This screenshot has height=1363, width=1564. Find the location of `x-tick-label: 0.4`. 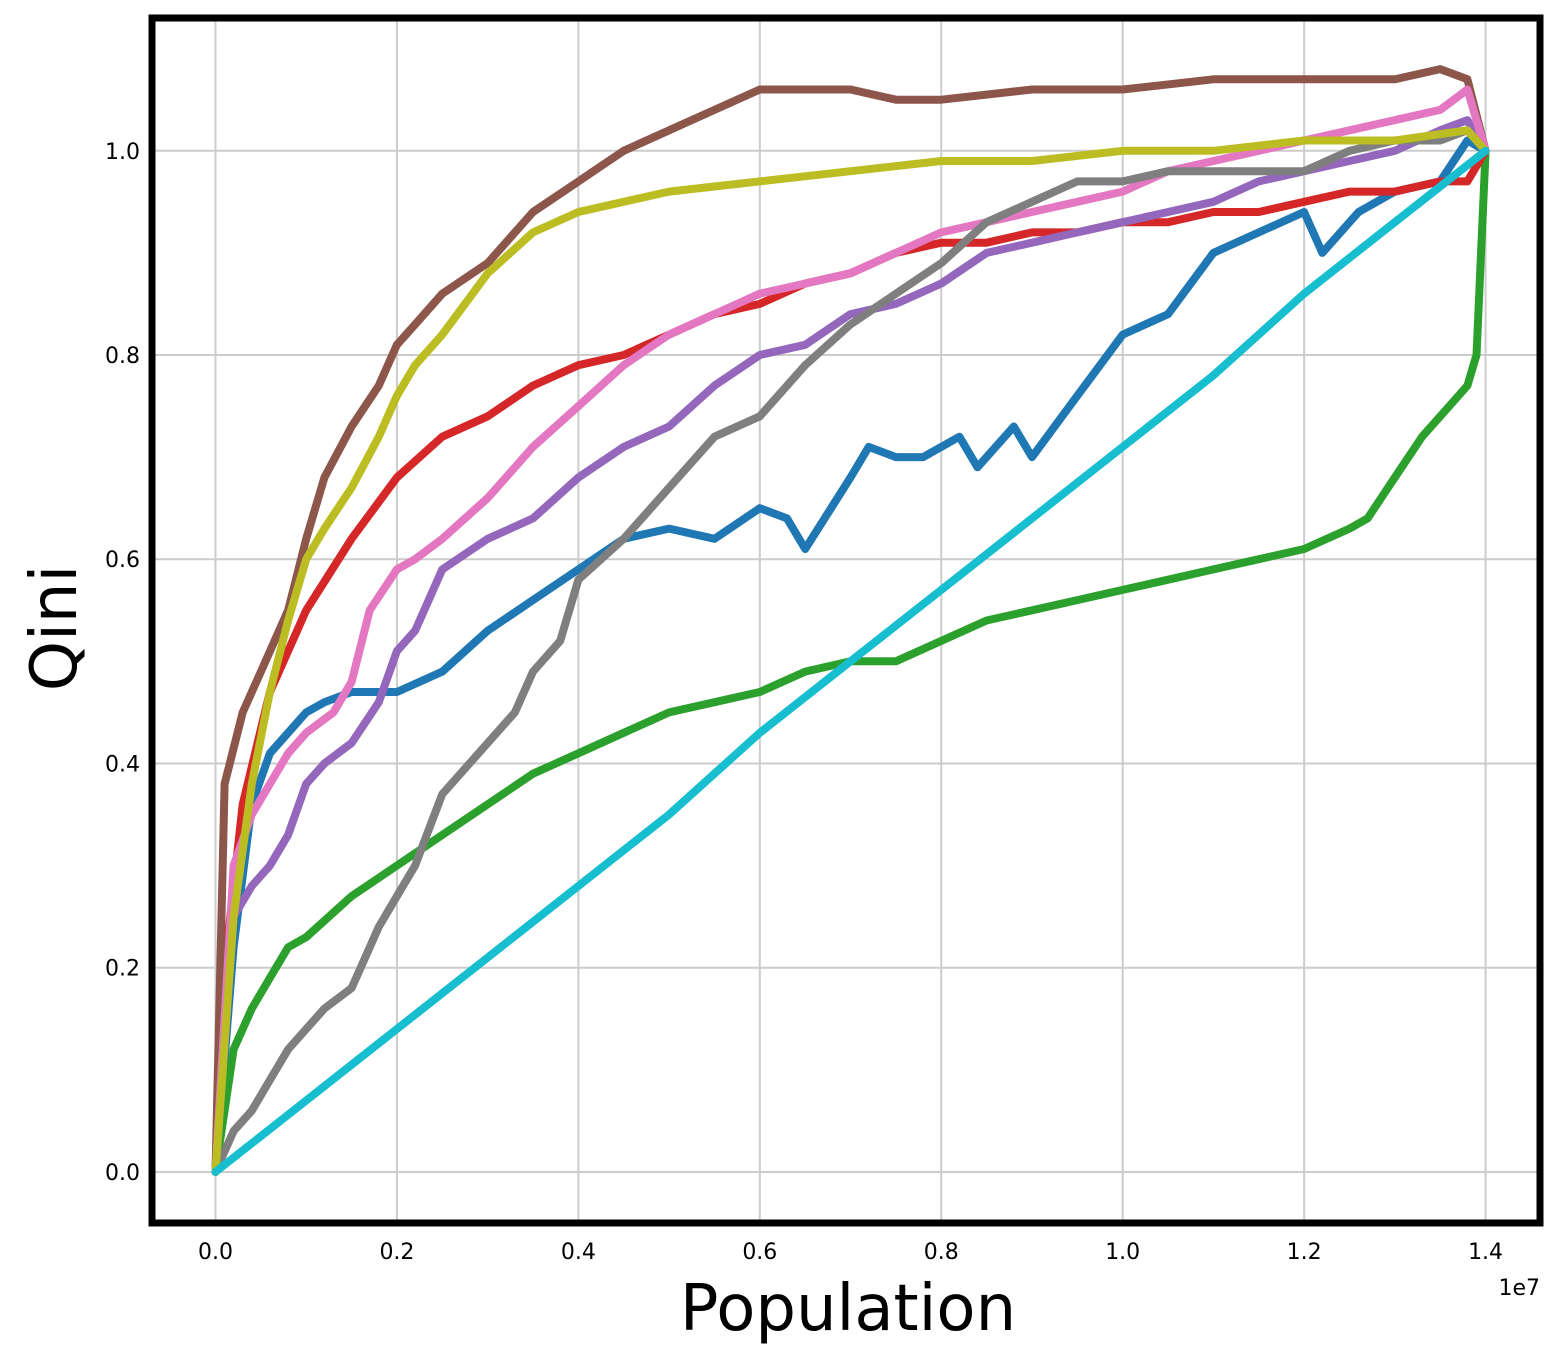

x-tick-label: 0.4 is located at coordinates (578, 1252).